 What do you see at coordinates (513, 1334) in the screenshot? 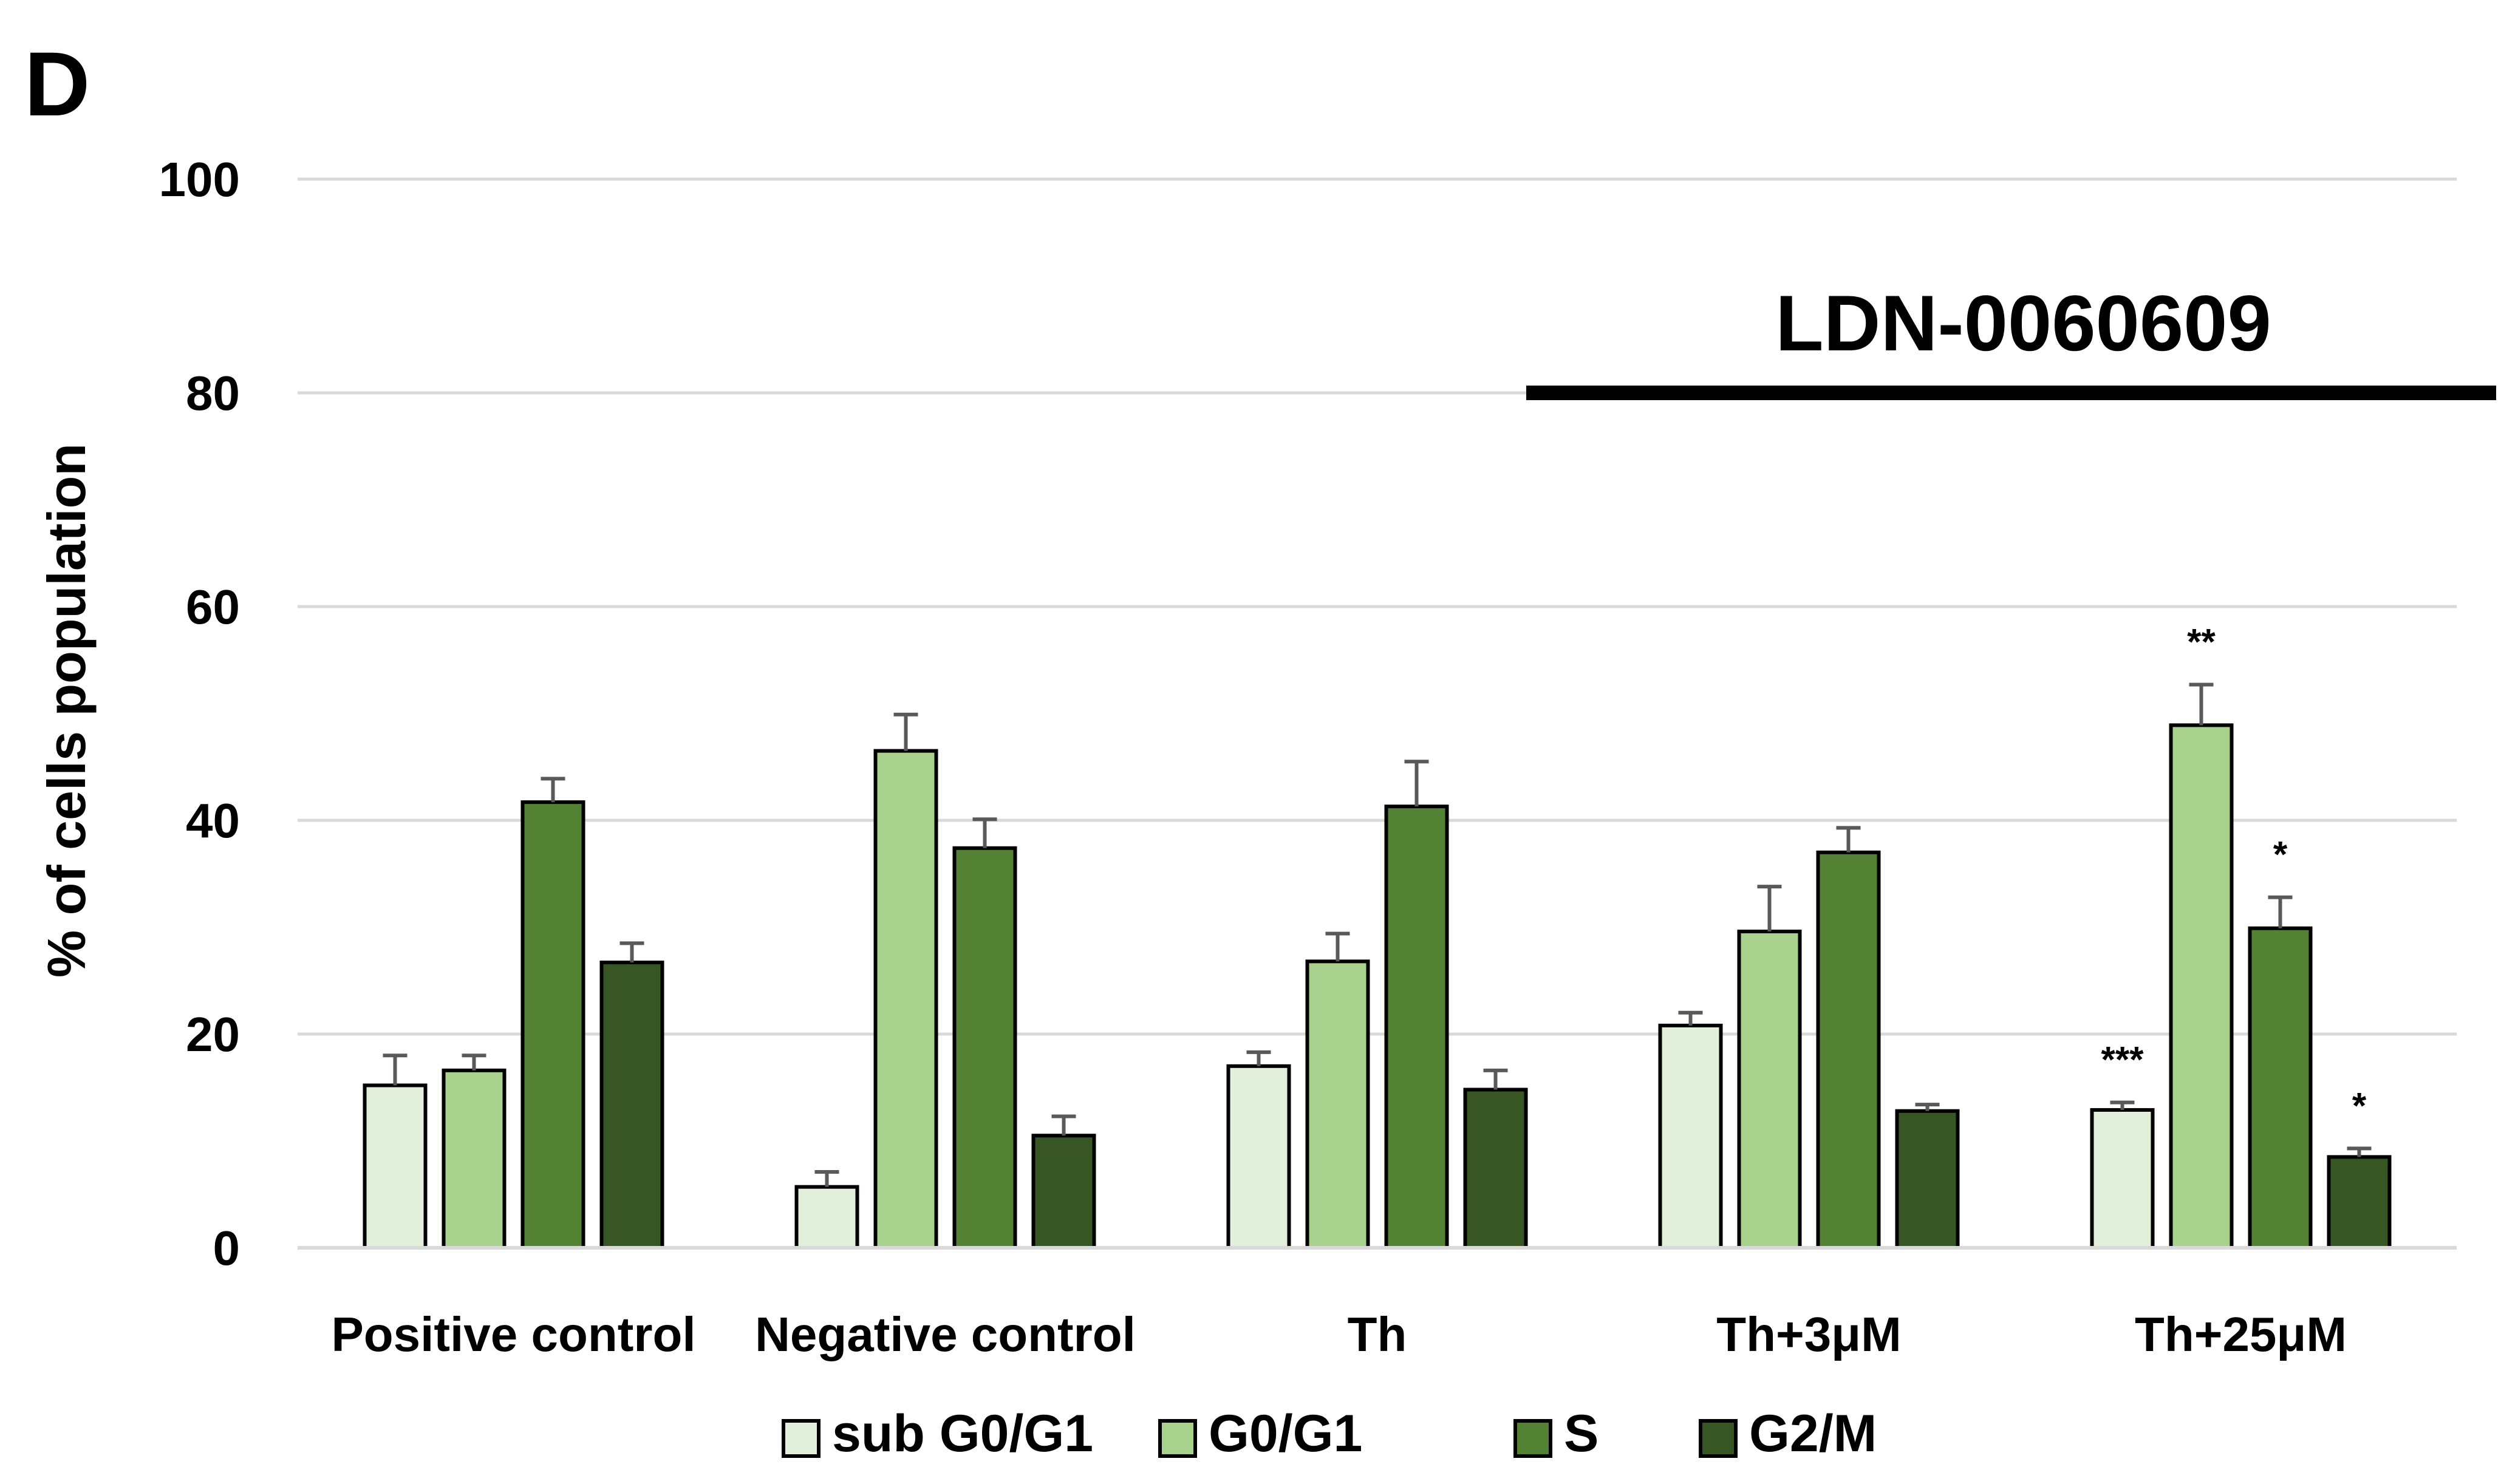
I see `x-category-label: Positive control` at bounding box center [513, 1334].